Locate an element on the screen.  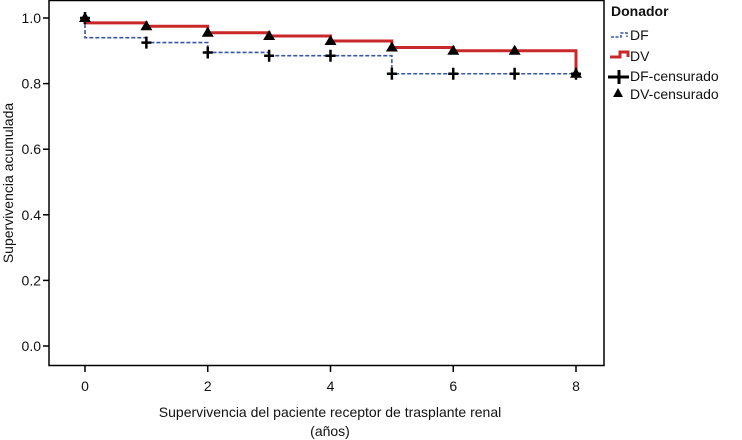
legend-title: Donador is located at coordinates (640, 11).